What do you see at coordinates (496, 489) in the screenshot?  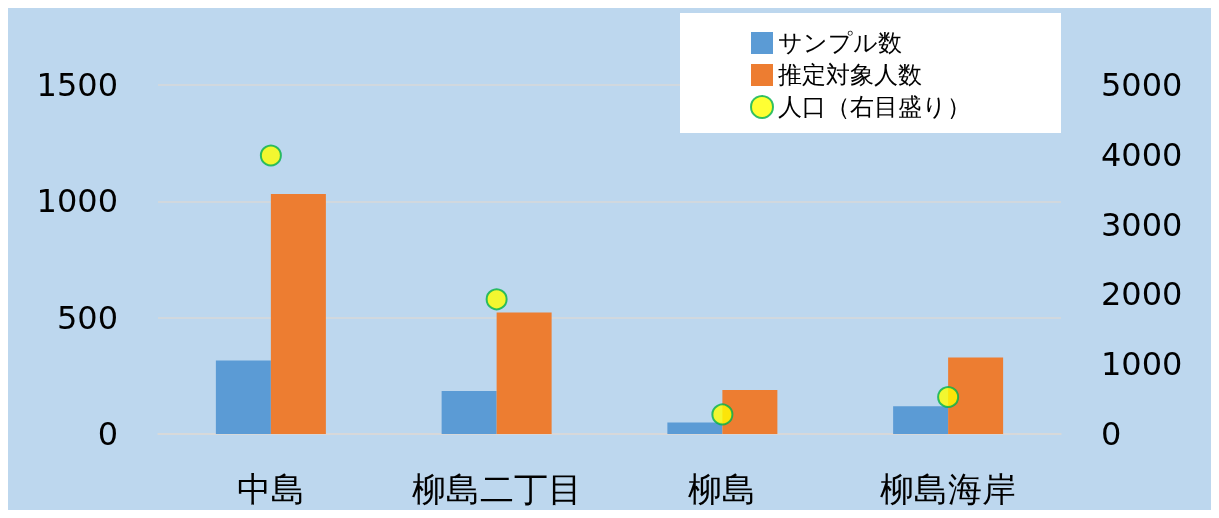 I see `x-tick-label: 柳島二丁目` at bounding box center [496, 489].